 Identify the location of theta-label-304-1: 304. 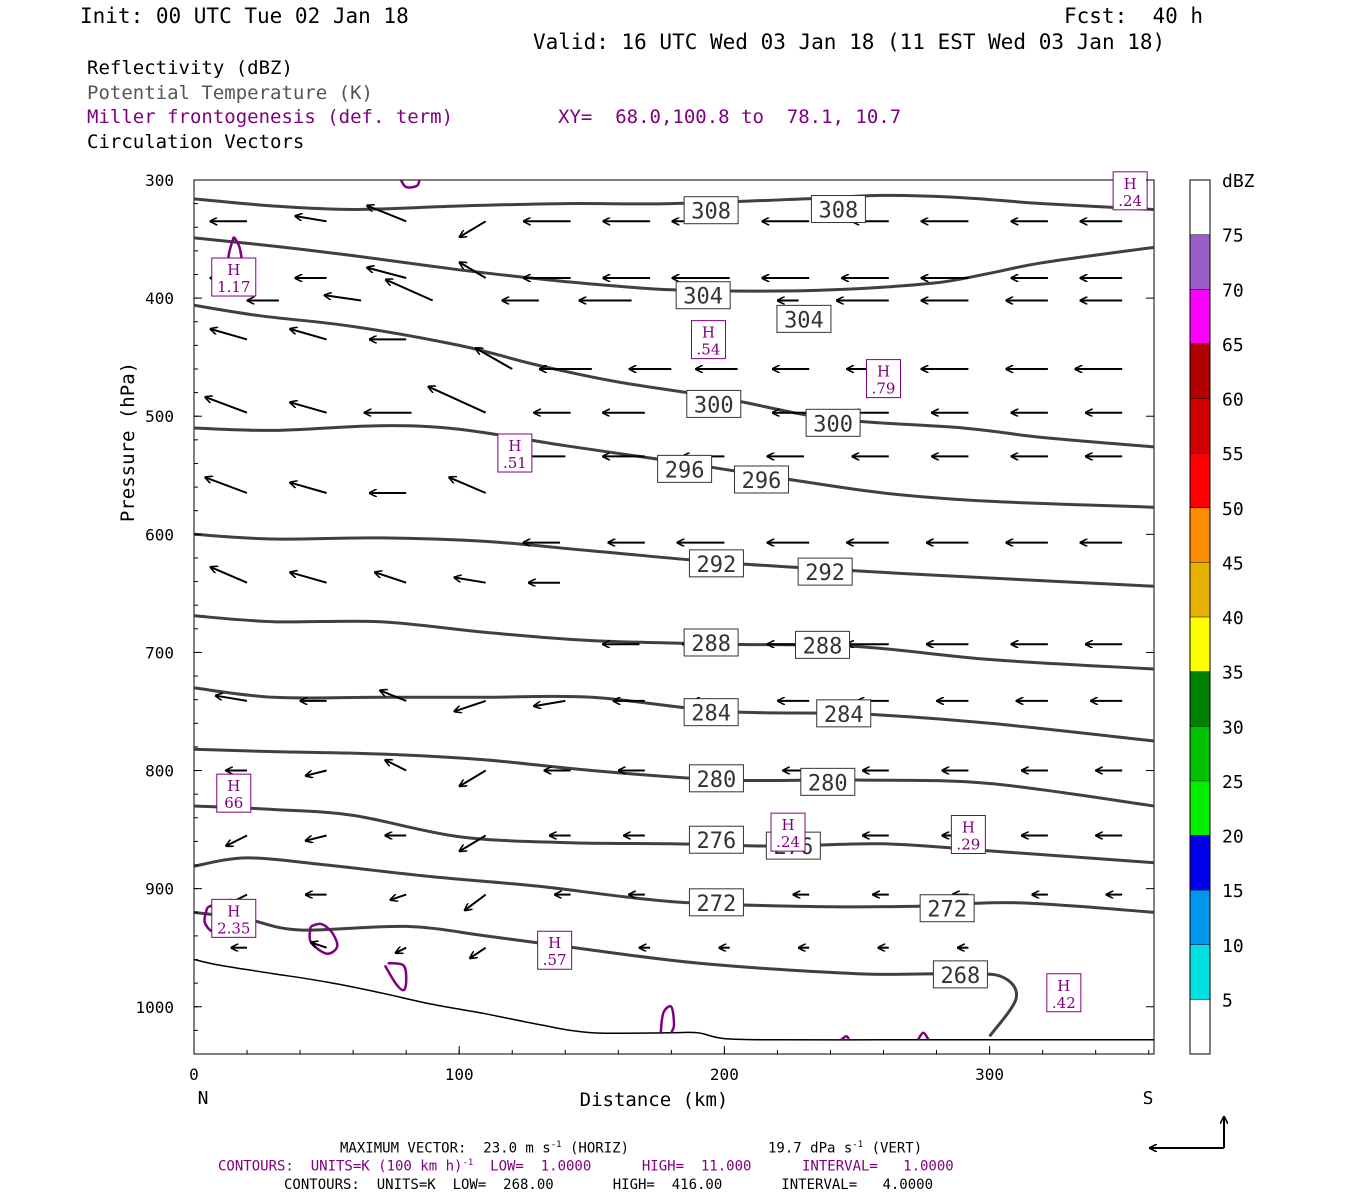
(804, 318).